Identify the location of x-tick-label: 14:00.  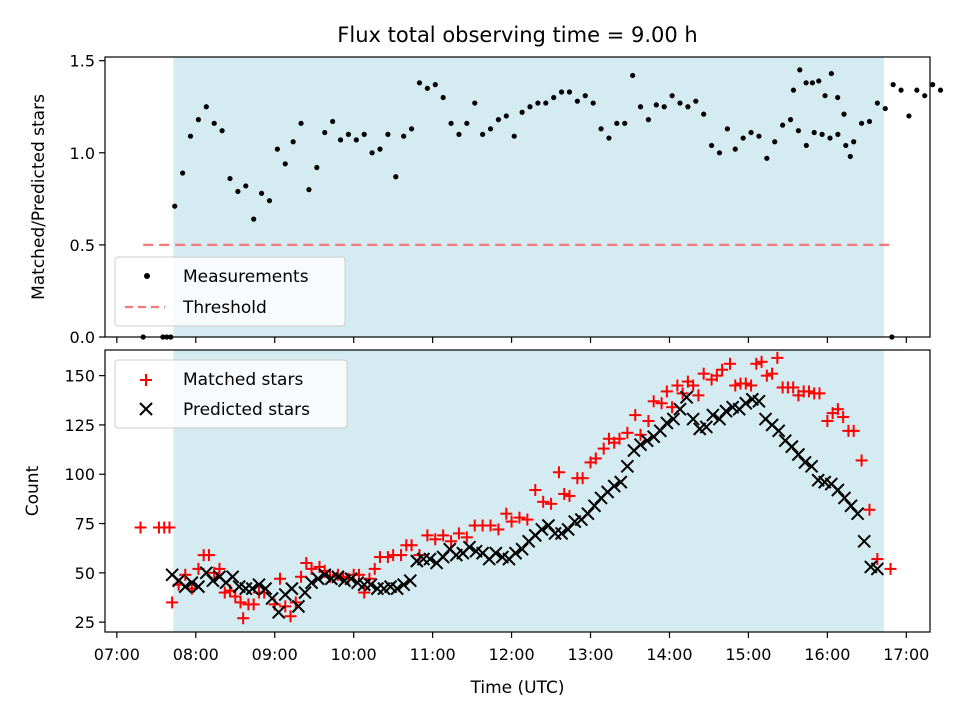
(669, 654).